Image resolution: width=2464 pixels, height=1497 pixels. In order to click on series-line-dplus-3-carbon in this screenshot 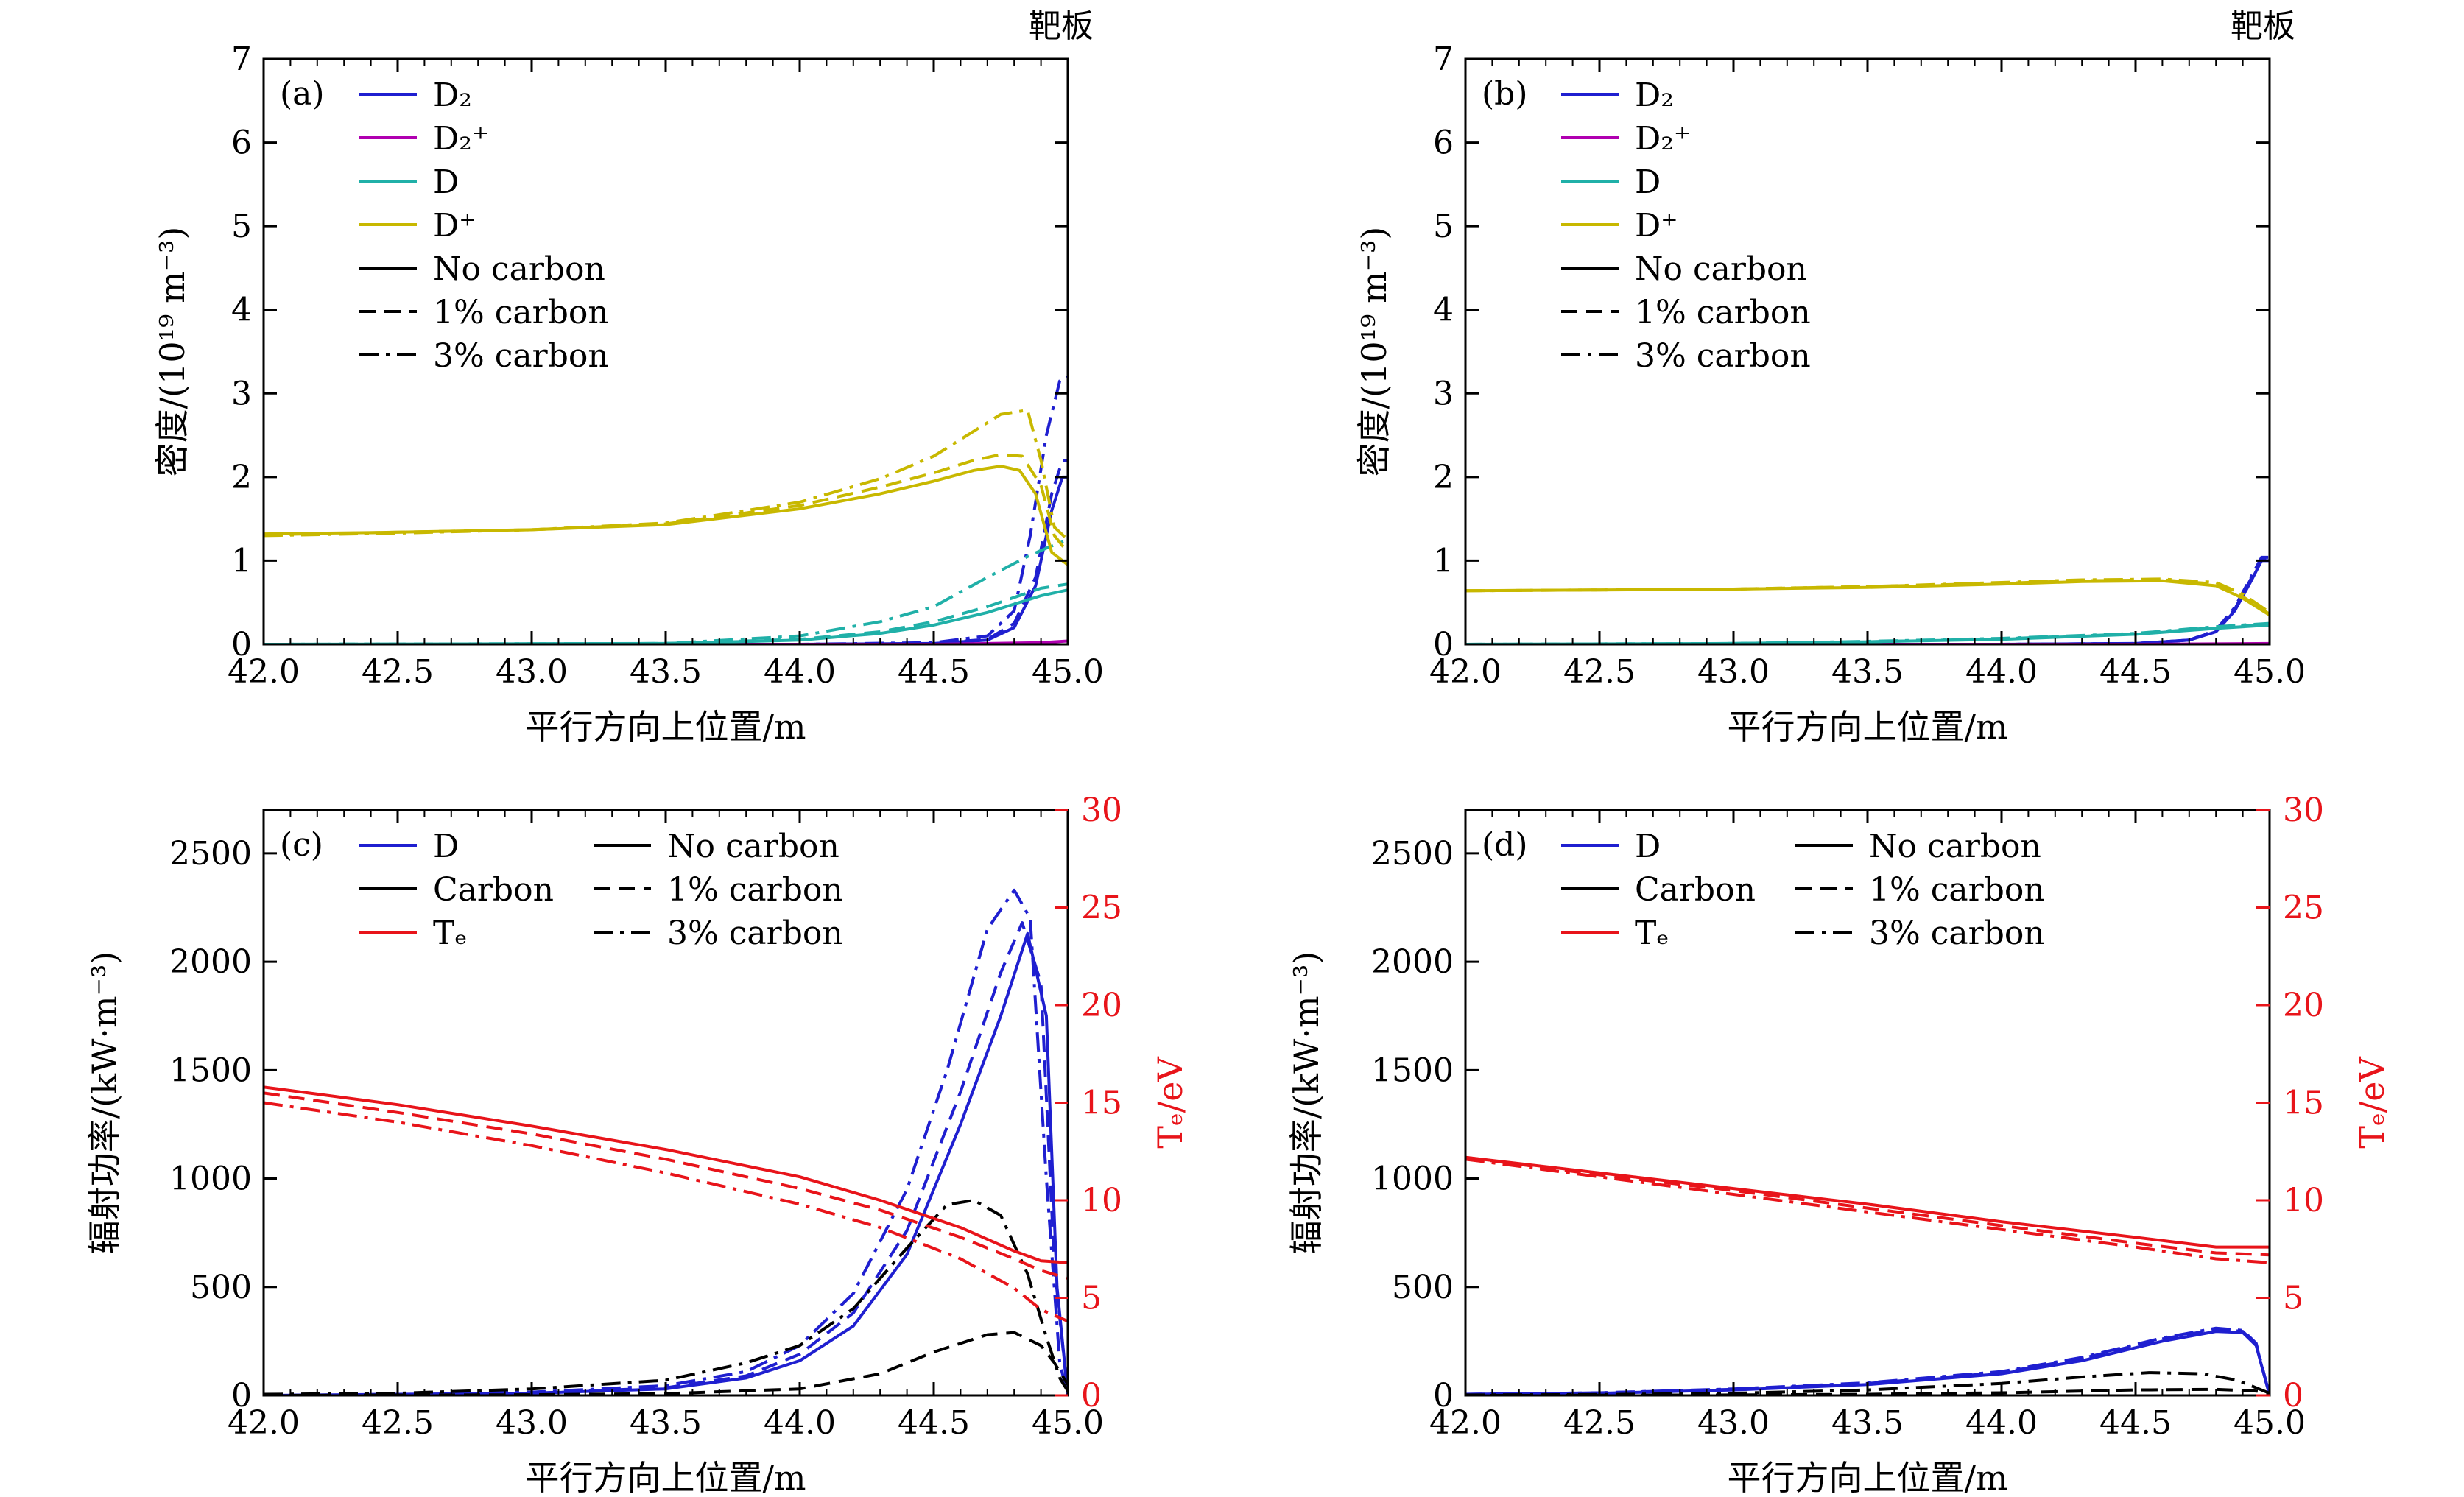, I will do `click(666, 475)`.